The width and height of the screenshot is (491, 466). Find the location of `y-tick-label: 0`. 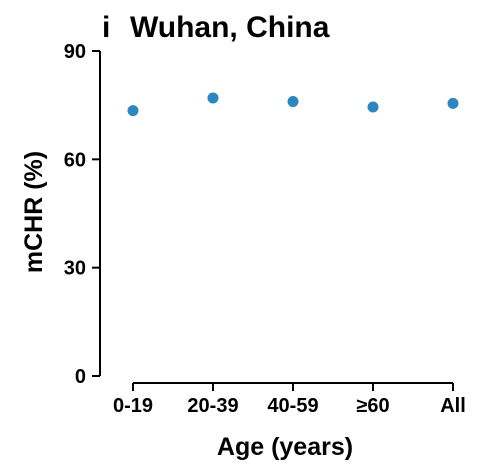

y-tick-label: 0 is located at coordinates (80, 377).